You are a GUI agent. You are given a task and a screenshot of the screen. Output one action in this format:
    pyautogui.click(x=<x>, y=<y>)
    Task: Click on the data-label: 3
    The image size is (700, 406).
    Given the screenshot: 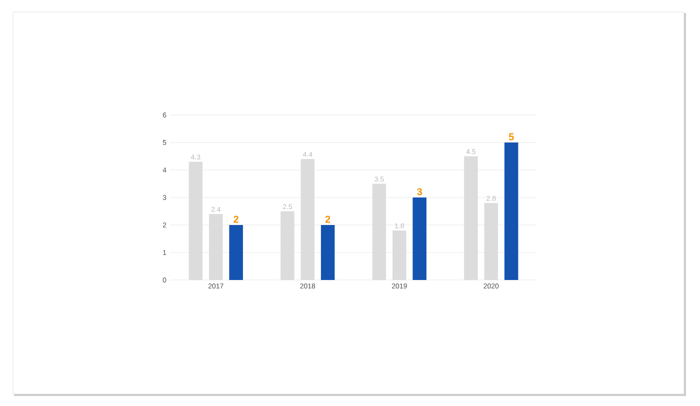 What is the action you would take?
    pyautogui.click(x=419, y=192)
    